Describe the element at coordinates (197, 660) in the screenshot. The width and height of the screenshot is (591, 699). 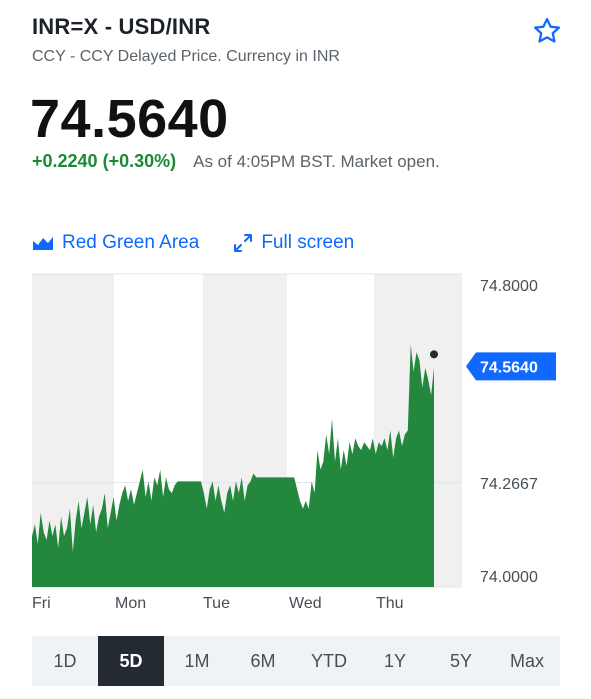
I see `range-button-1m: 1M` at that location.